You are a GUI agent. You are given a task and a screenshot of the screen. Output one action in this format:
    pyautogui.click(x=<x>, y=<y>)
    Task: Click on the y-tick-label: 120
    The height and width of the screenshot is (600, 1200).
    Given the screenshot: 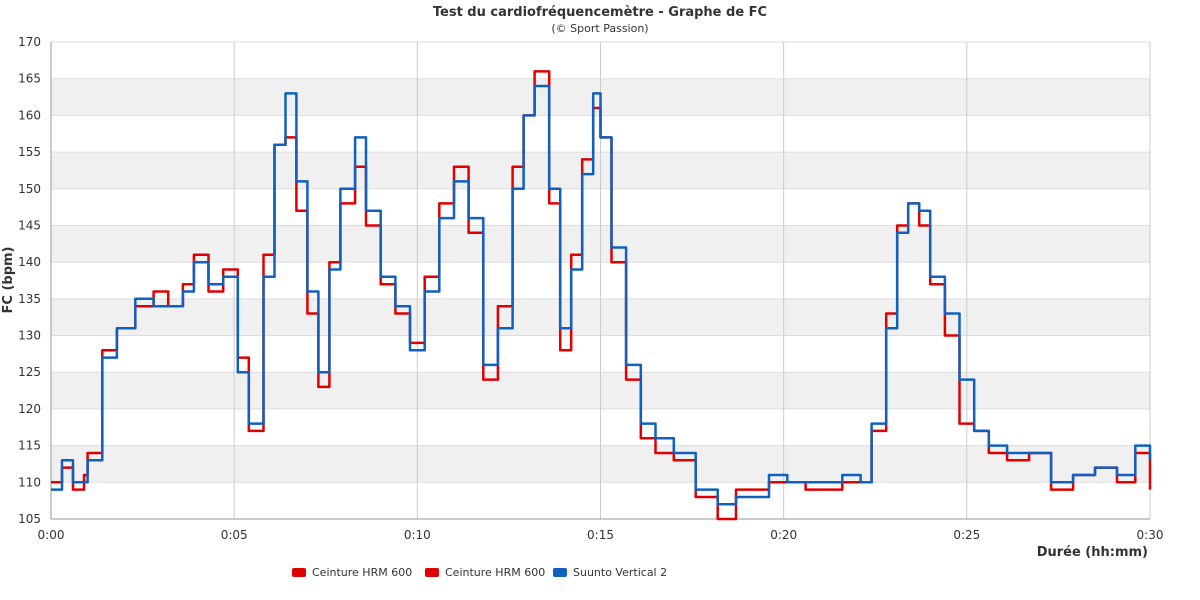 What is the action you would take?
    pyautogui.click(x=29, y=409)
    